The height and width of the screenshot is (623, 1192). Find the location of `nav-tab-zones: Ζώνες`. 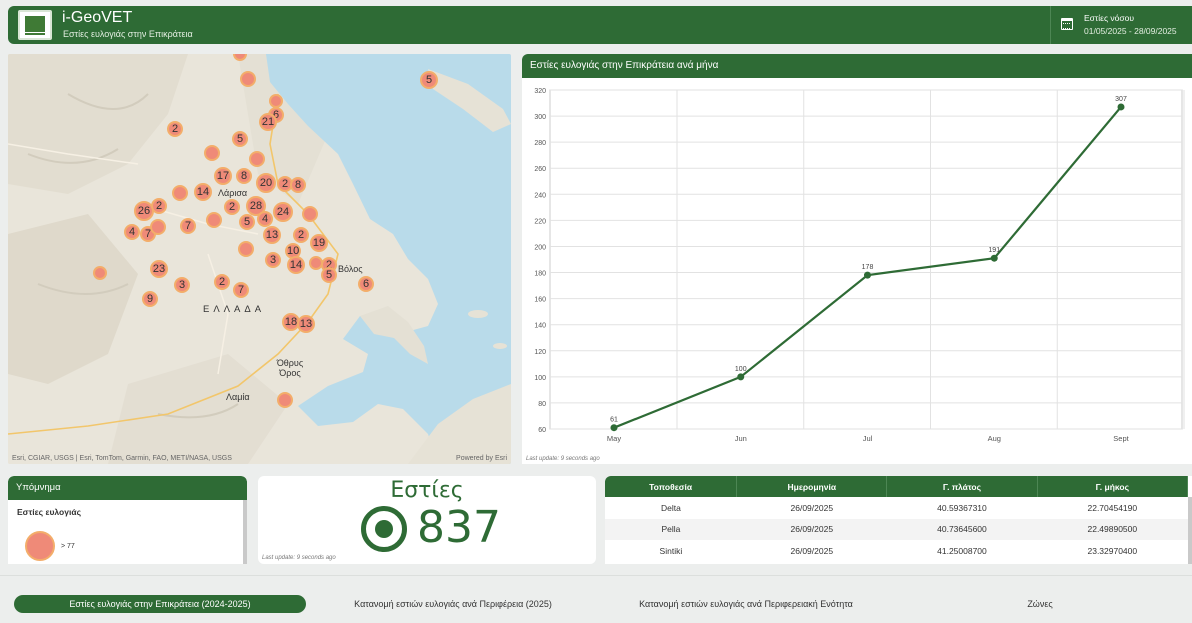

nav-tab-zones: Ζώνες is located at coordinates (1040, 604).